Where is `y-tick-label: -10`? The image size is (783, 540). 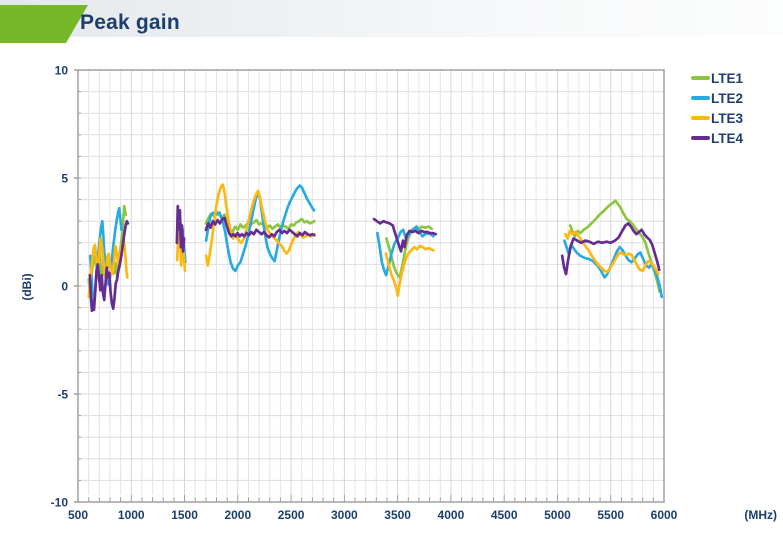 y-tick-label: -10 is located at coordinates (60, 503).